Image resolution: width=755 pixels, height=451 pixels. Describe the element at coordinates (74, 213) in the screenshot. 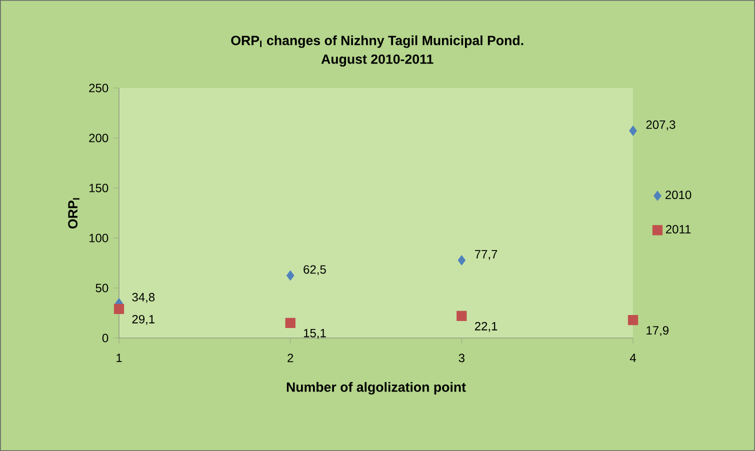

I see `y-axis-title: ORP$_{I}$` at that location.